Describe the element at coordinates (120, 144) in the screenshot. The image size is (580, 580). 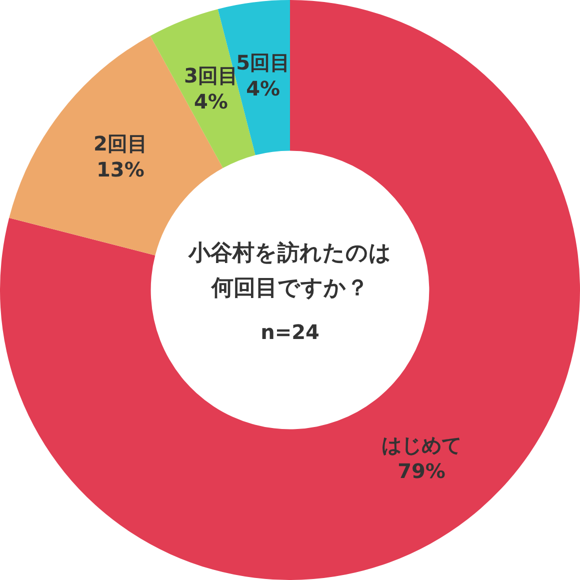
I see `slice-label: 2回目` at that location.